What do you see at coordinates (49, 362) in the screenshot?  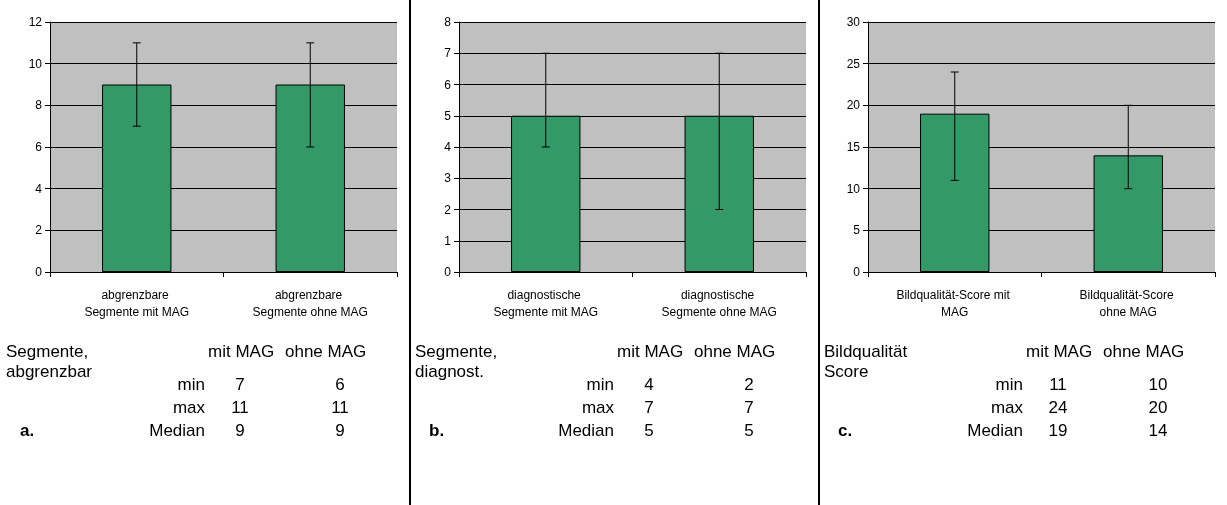 I see `text: Segmente, abgrenzbar` at bounding box center [49, 362].